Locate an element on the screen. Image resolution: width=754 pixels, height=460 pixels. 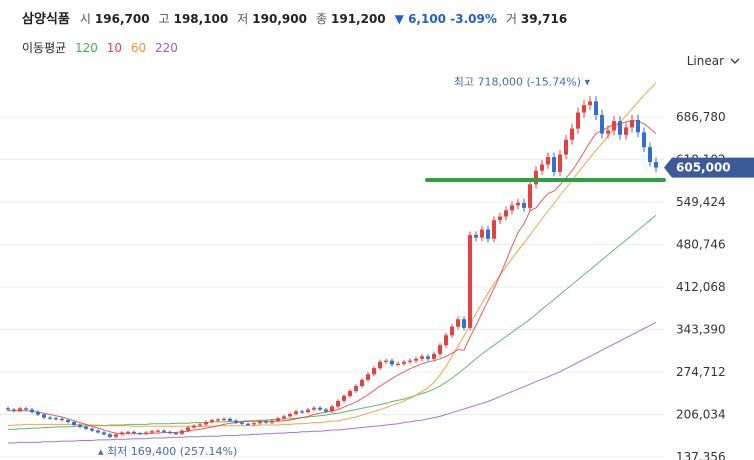
y-tick-label: 206,034 is located at coordinates (701, 415).